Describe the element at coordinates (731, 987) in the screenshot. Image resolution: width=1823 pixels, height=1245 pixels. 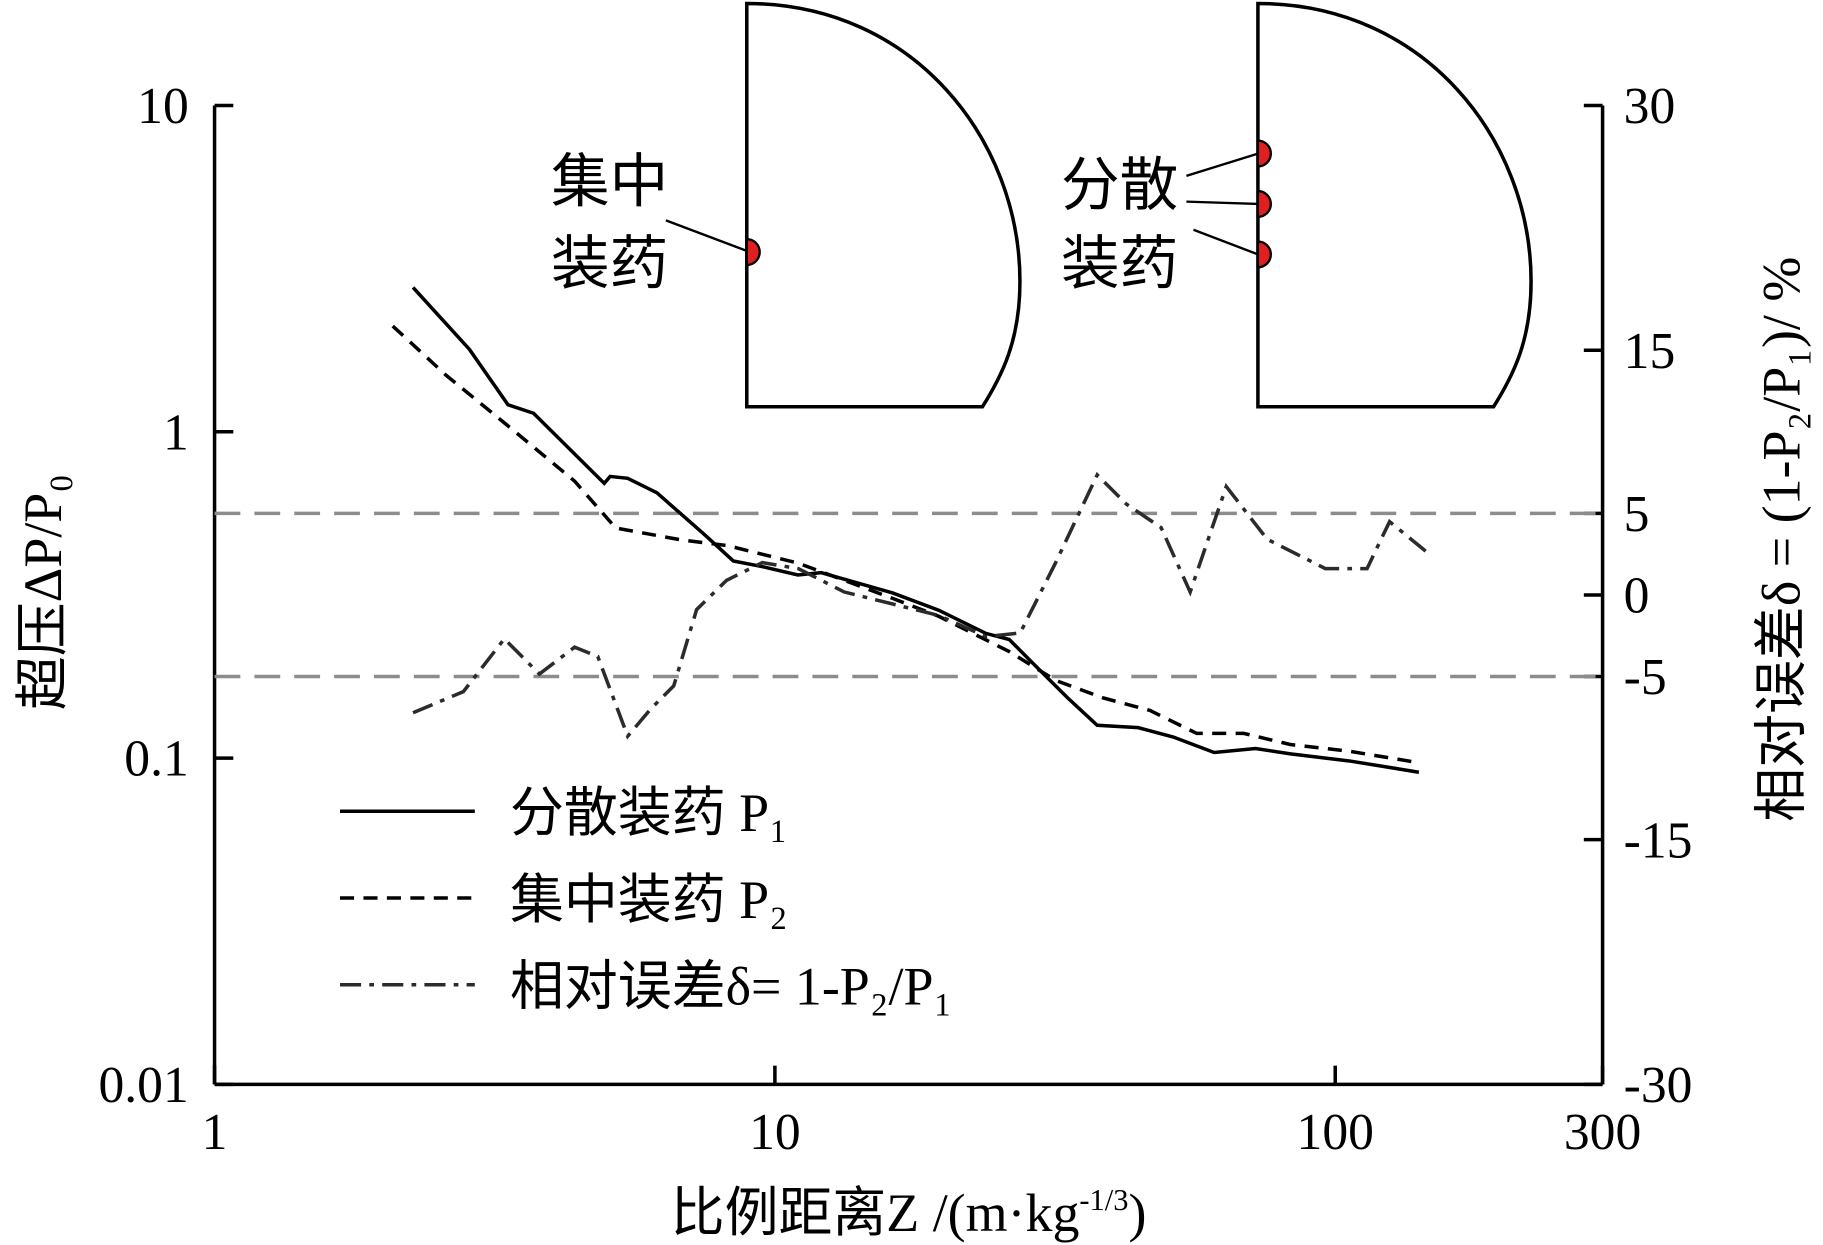
I see `legend-label: 相对误差δ= 1-P₂/P₁` at that location.